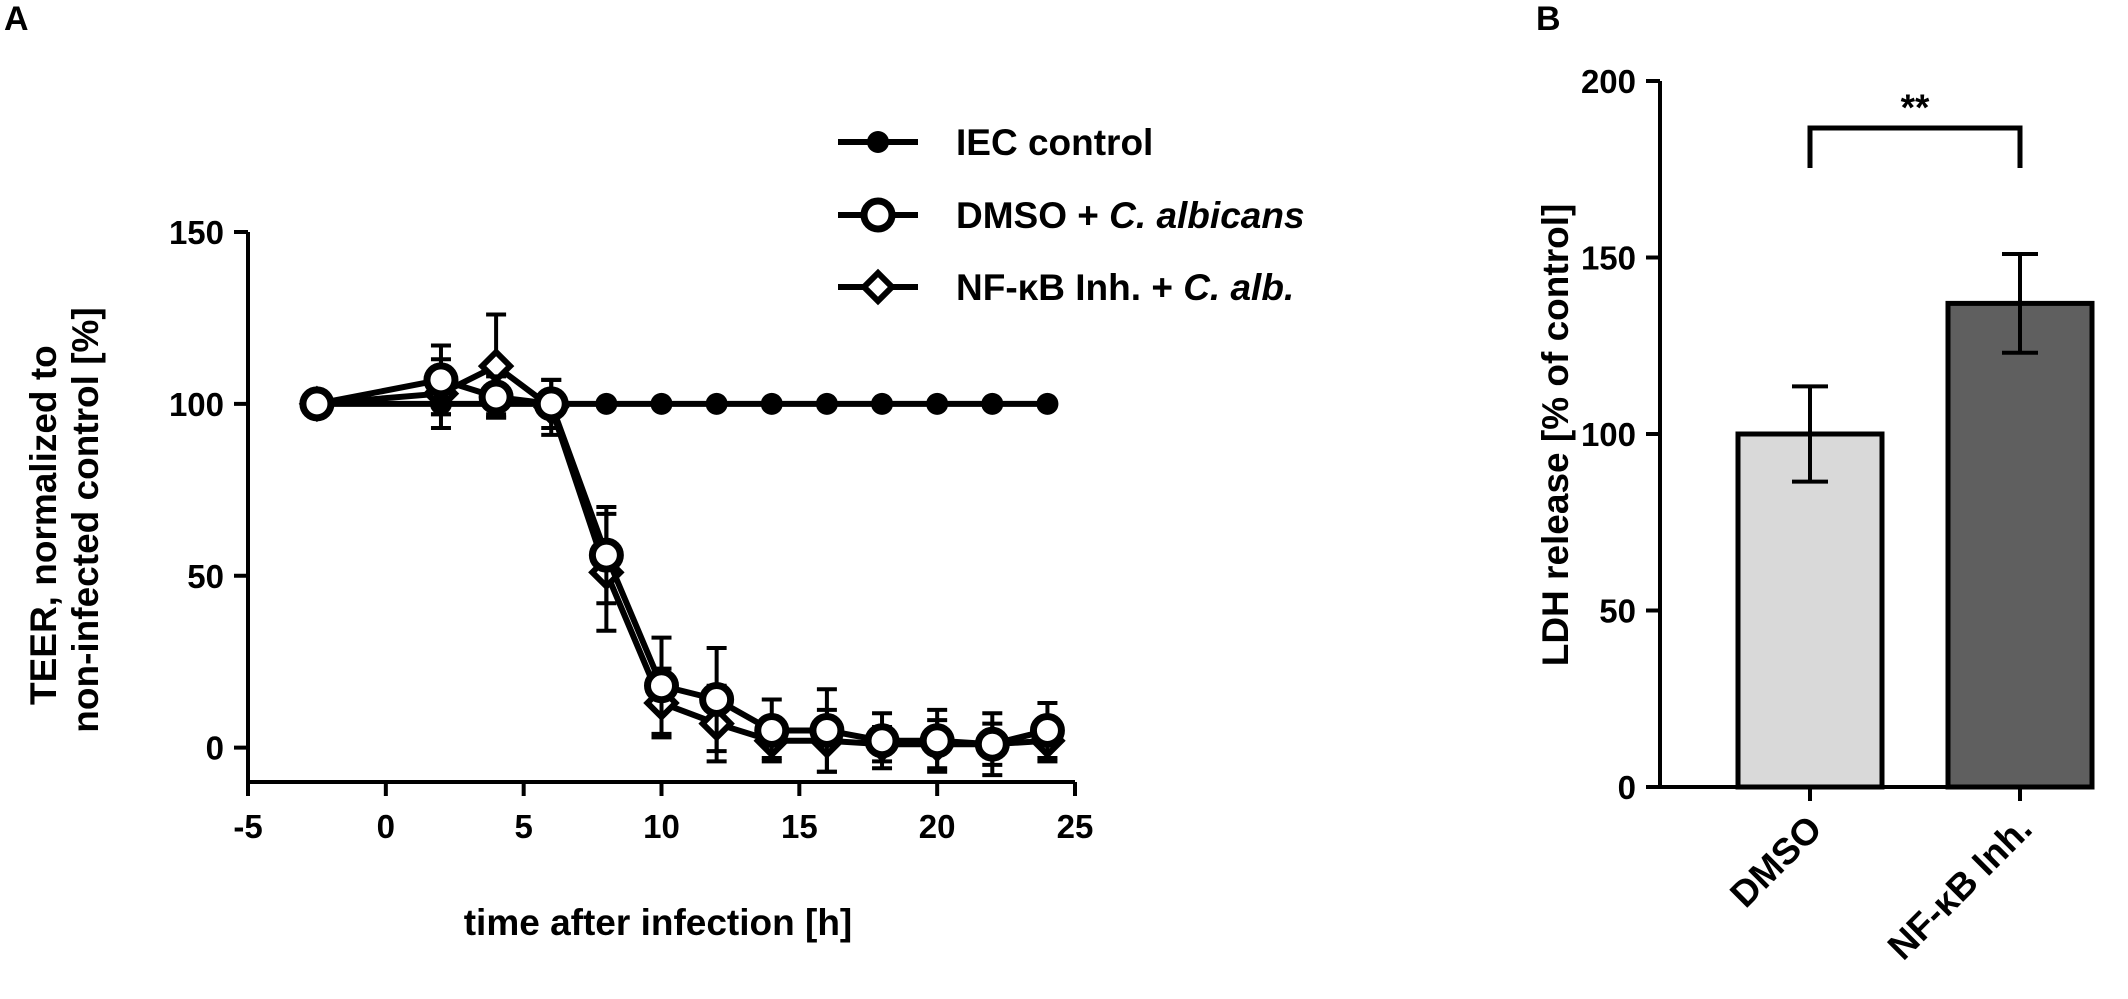 This screenshot has height=999, width=2128. I want to click on teer-x-tick-label: 10, so click(661, 826).